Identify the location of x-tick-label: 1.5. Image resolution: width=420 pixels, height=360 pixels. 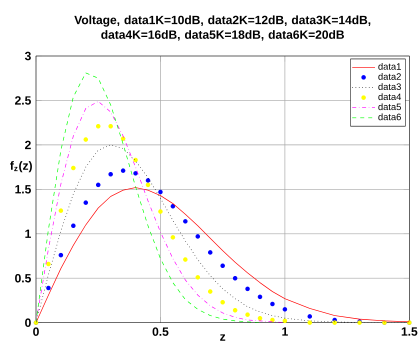
(410, 331).